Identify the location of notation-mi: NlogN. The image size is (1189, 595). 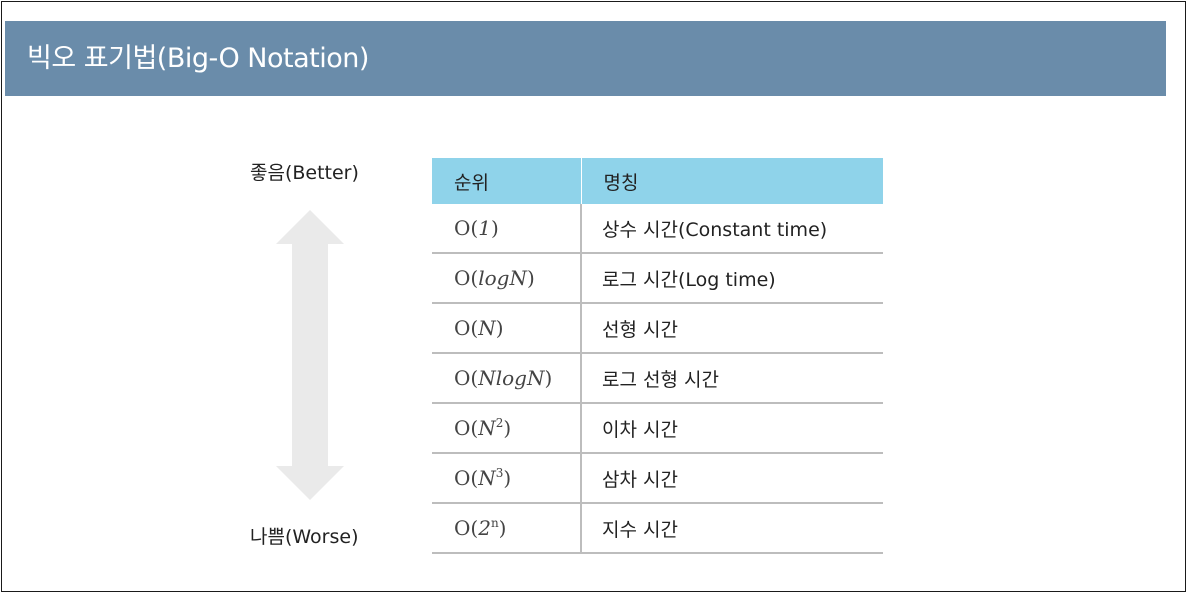
(511, 378).